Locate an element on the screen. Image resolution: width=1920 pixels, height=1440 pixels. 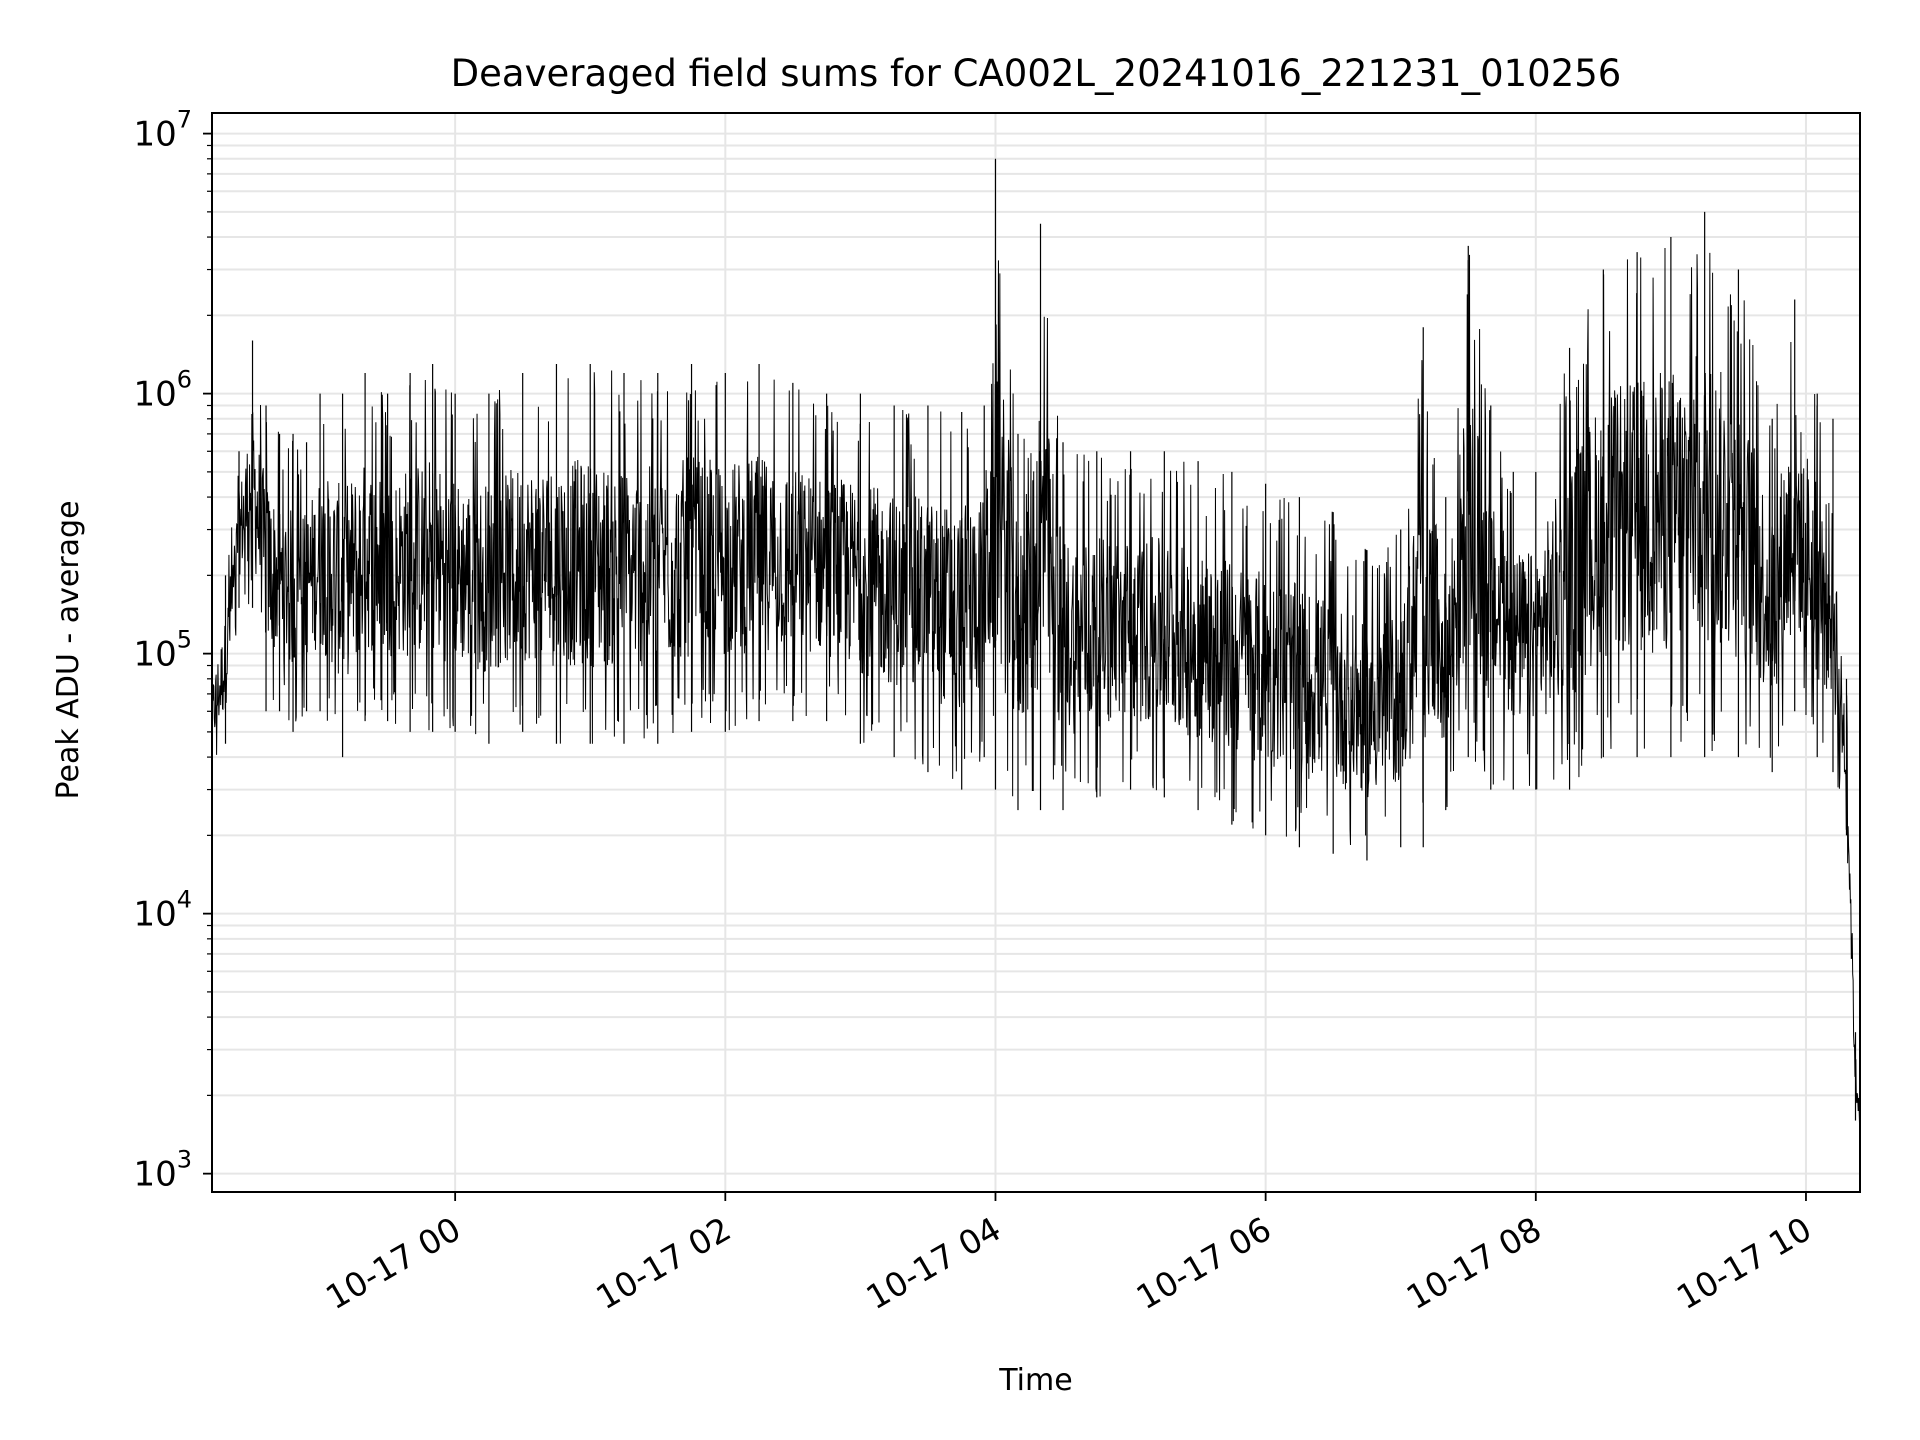
y-tick-label: 10⁶ is located at coordinates (162, 390).